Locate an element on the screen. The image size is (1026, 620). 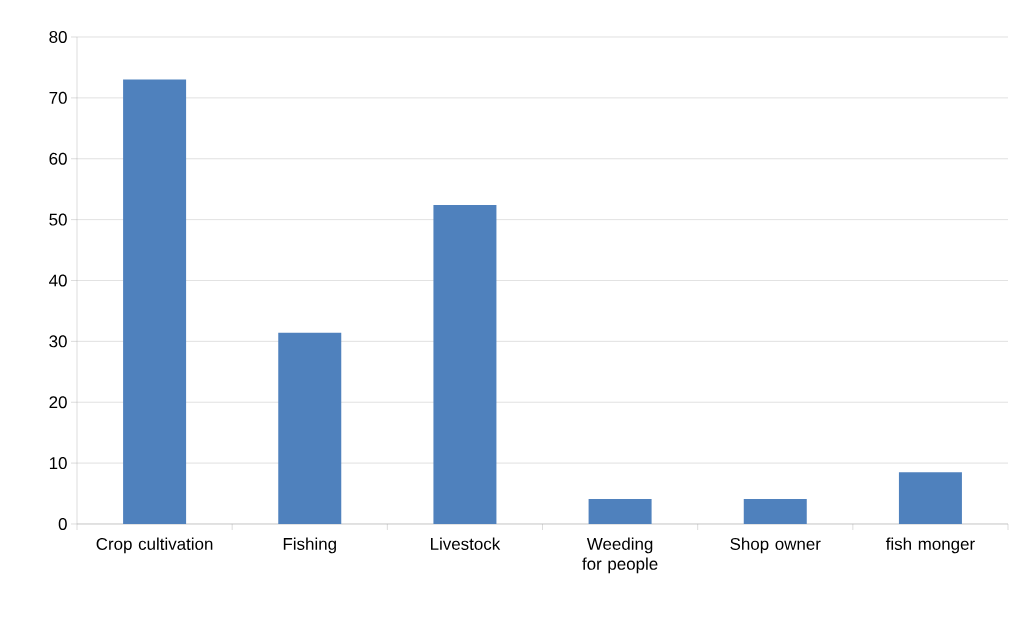
x-tick-label: Livestock is located at coordinates (466, 543).